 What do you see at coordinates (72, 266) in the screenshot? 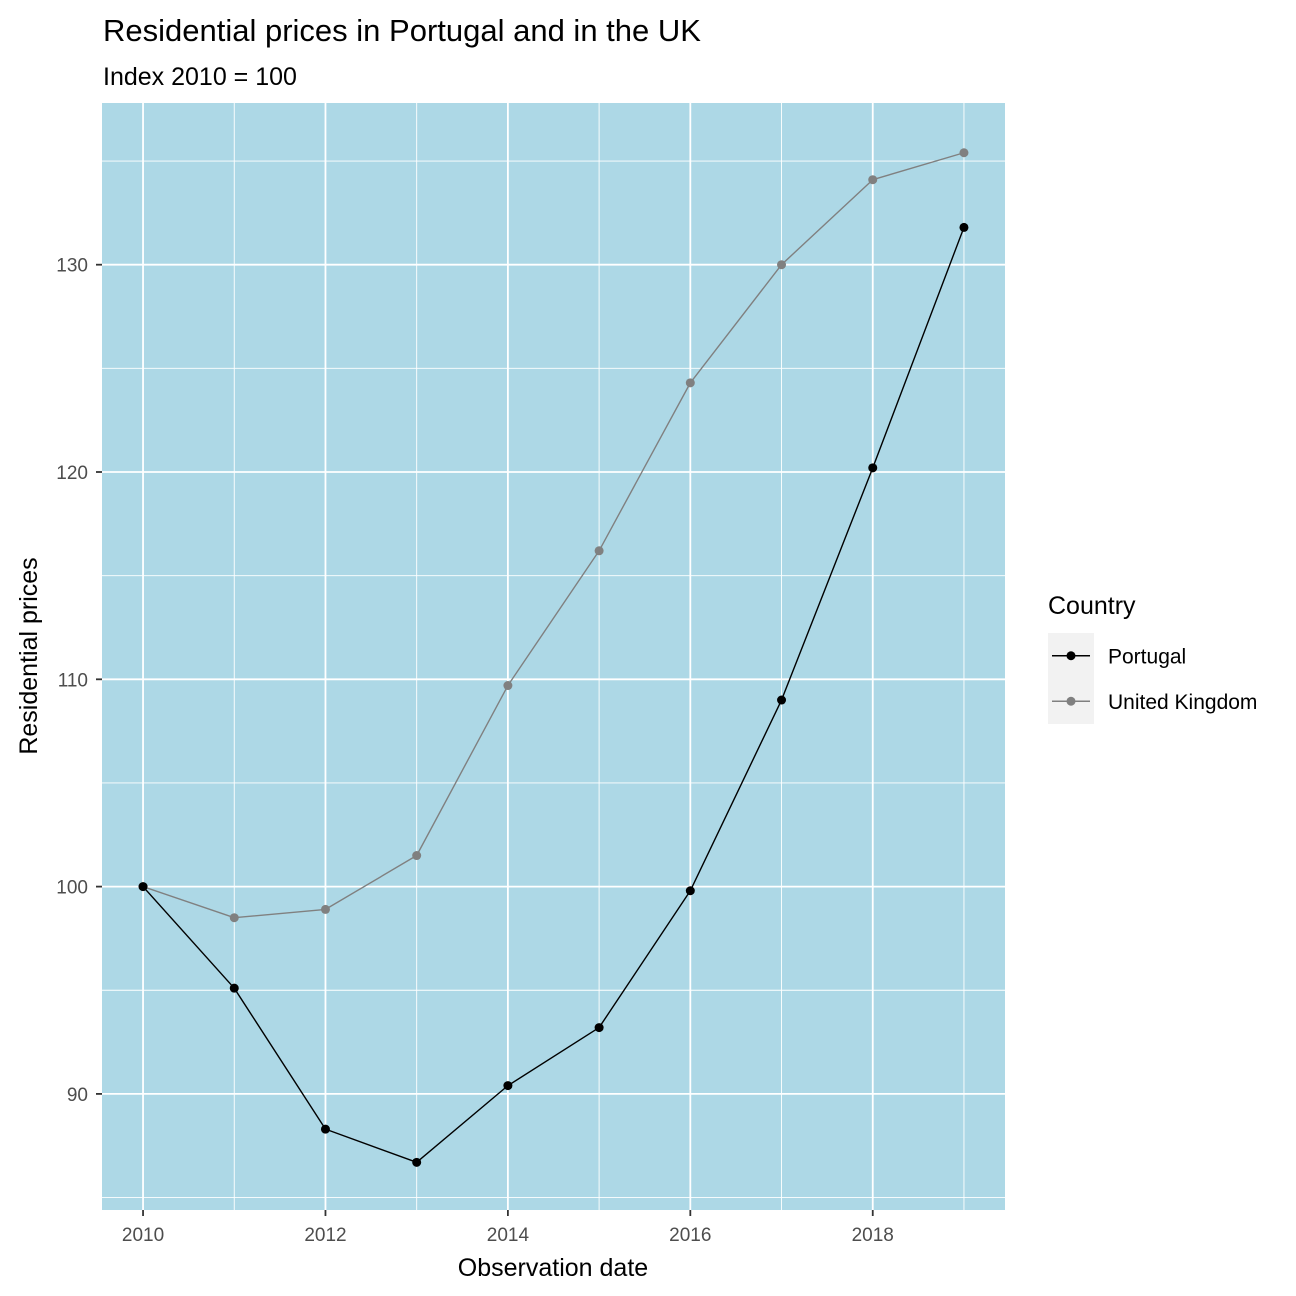
I see `y-tick-label: 130` at bounding box center [72, 266].